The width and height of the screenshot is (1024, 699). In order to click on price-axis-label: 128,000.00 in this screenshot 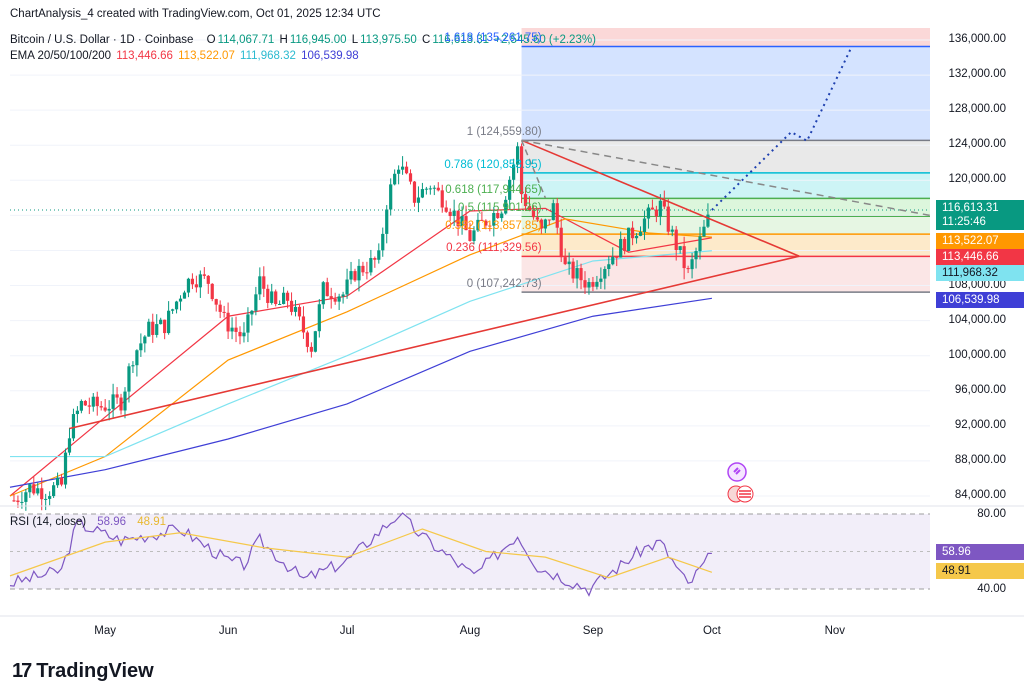, I will do `click(977, 109)`.